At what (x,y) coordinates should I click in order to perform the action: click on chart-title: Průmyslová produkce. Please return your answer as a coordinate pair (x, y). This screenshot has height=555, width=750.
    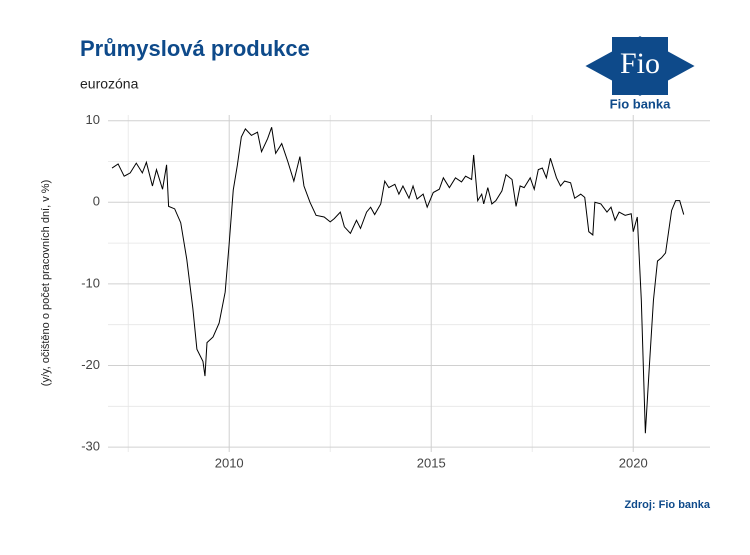
    Looking at the image, I should click on (195, 48).